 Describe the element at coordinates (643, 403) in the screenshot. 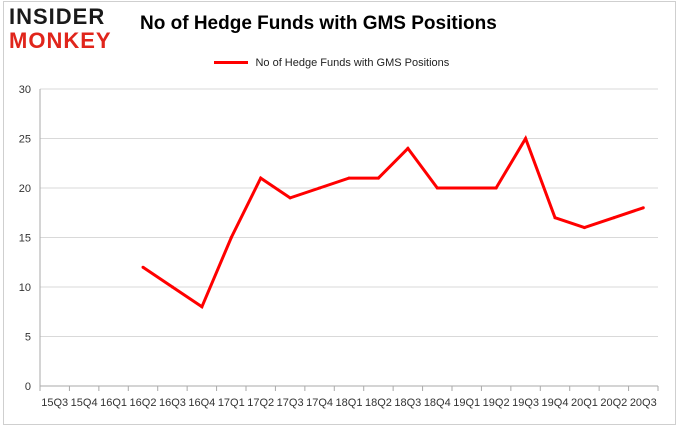

I see `x-tick-label: 20Q3` at that location.